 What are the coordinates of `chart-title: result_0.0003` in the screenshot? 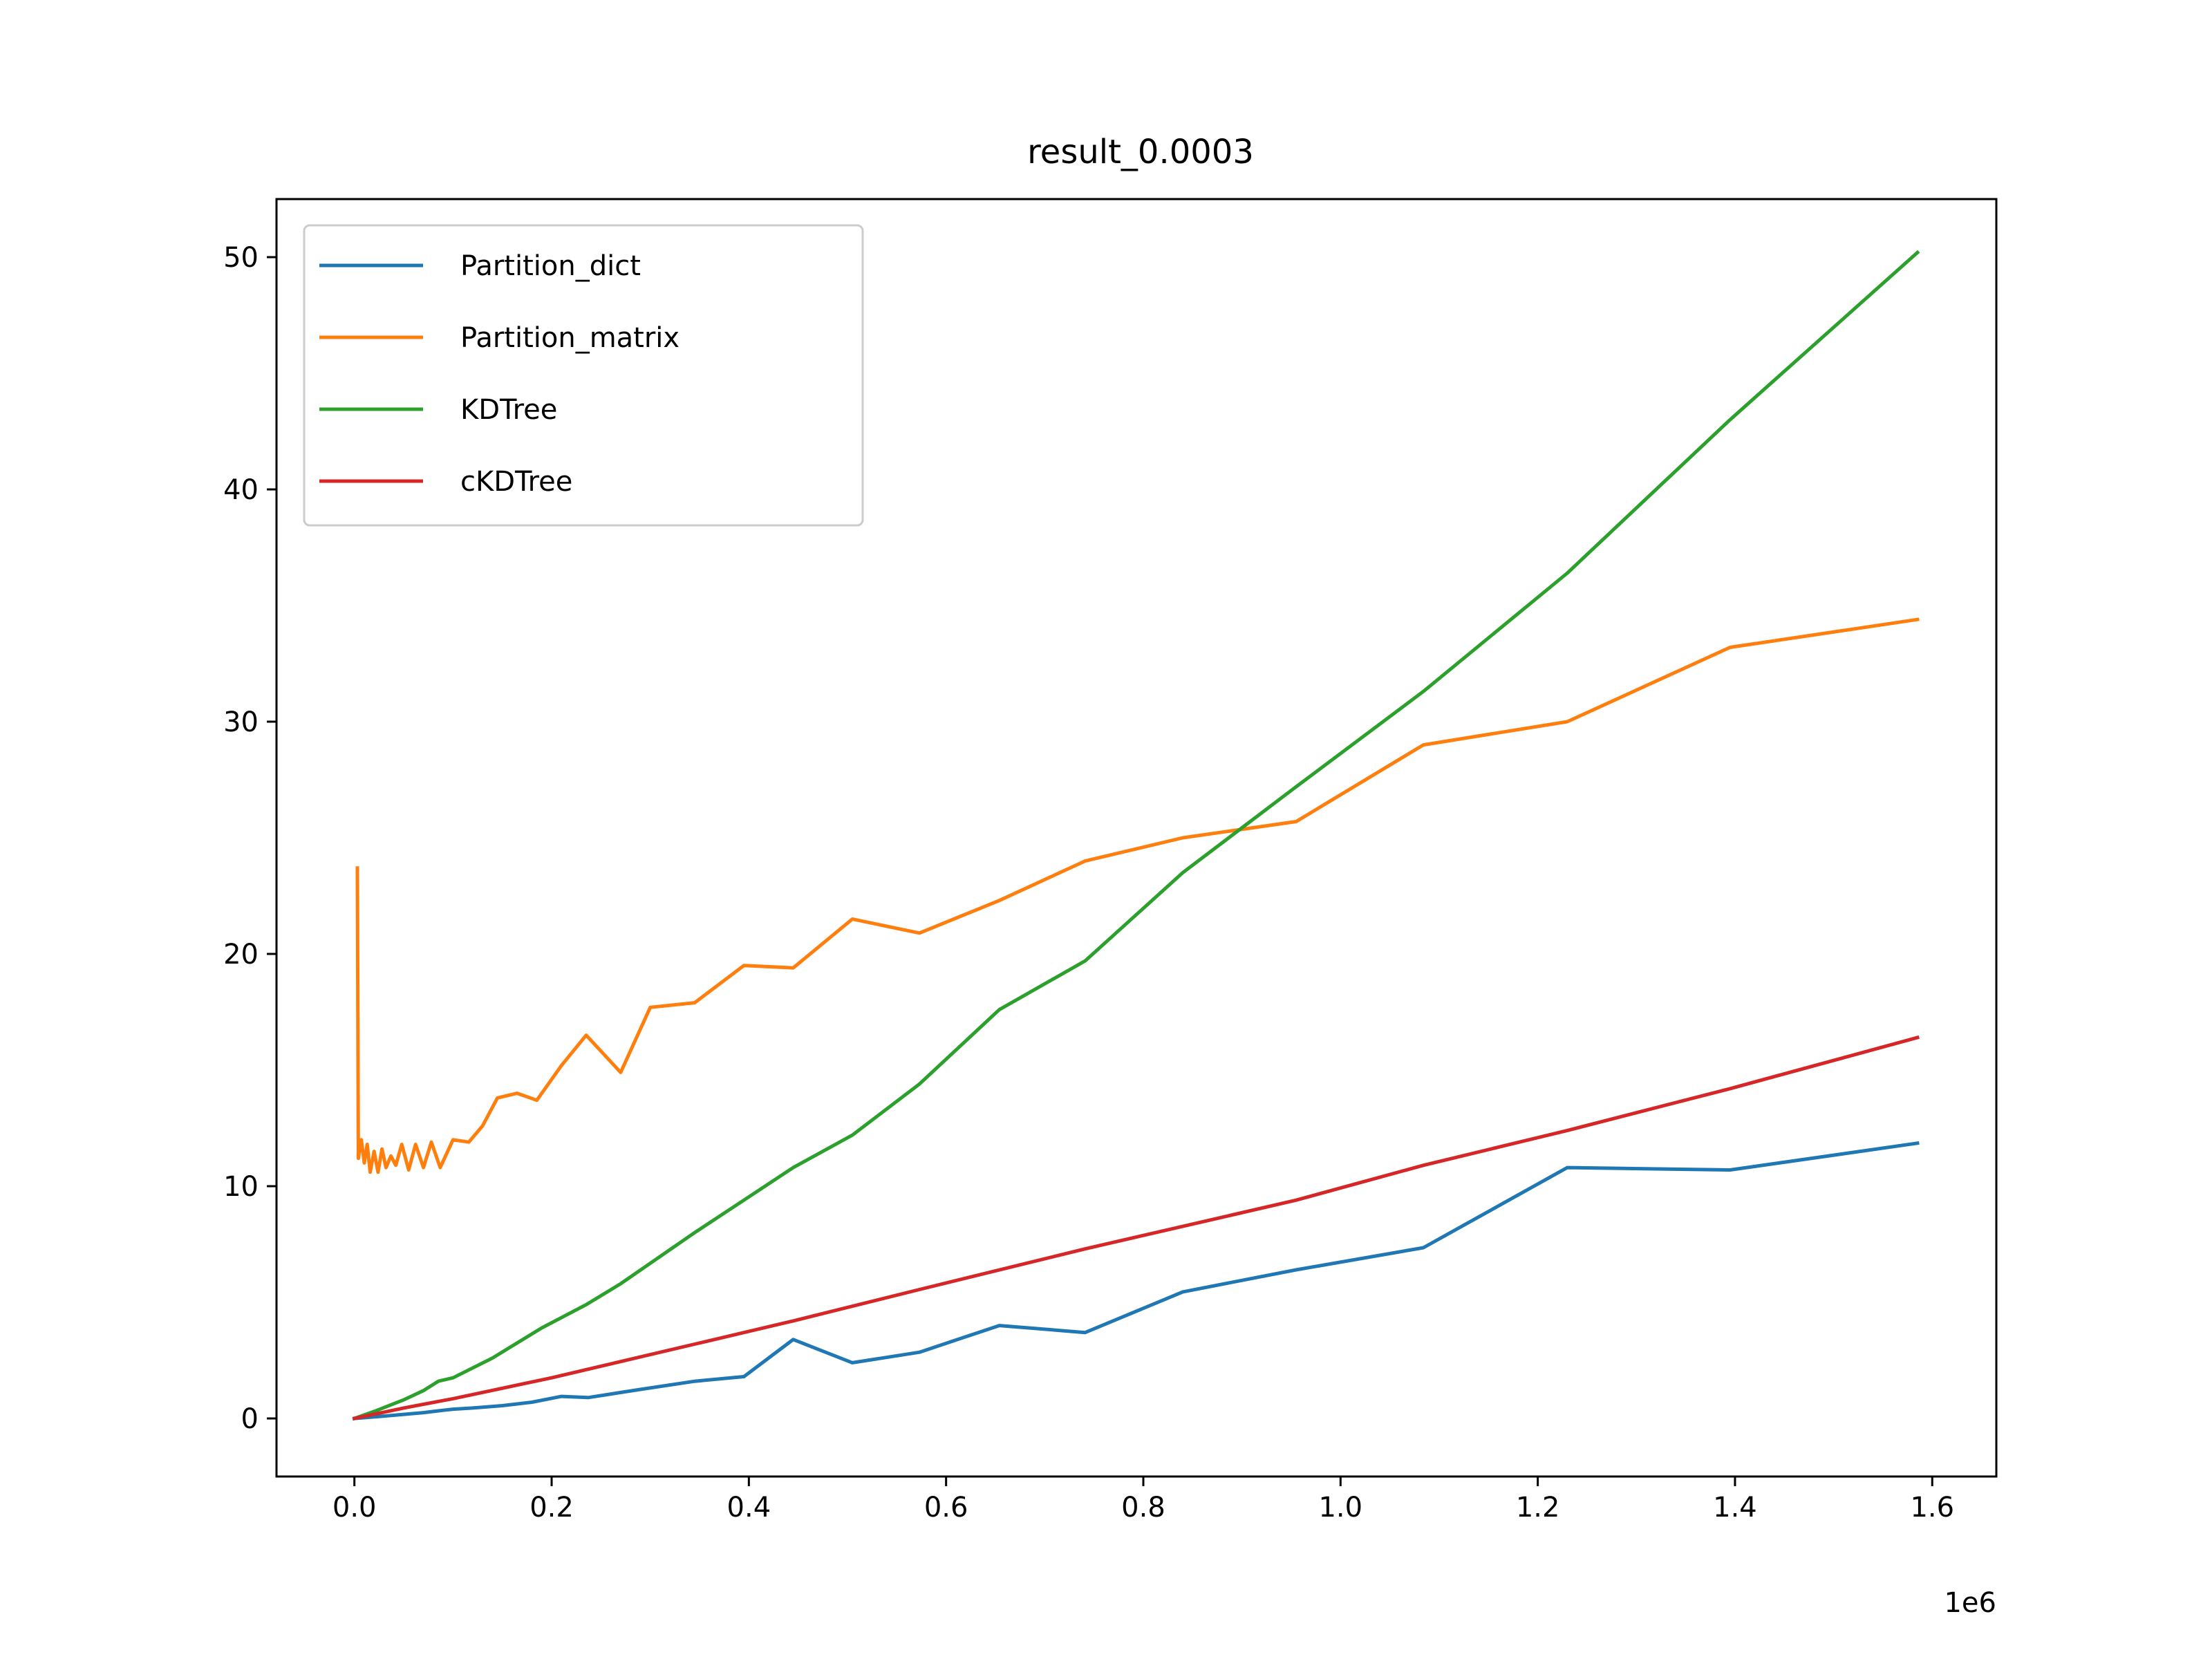 It's located at (1140, 152).